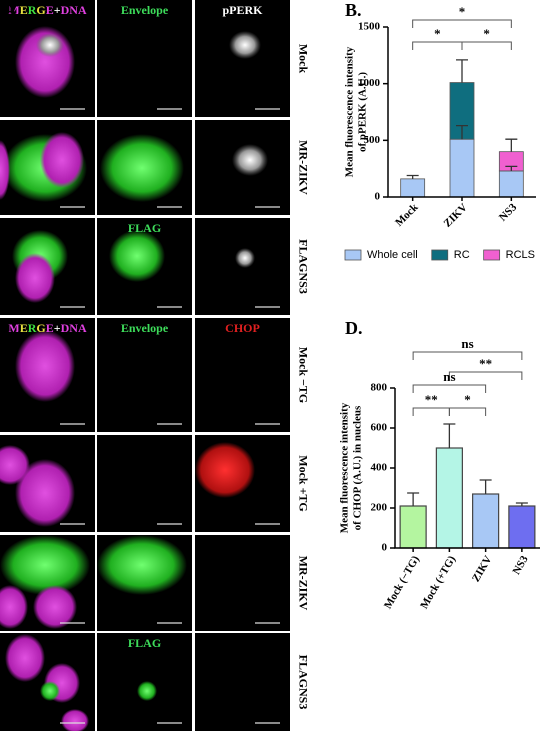 The height and width of the screenshot is (731, 550). Describe the element at coordinates (379, 428) in the screenshot. I see `y-tick-label: 600` at that location.